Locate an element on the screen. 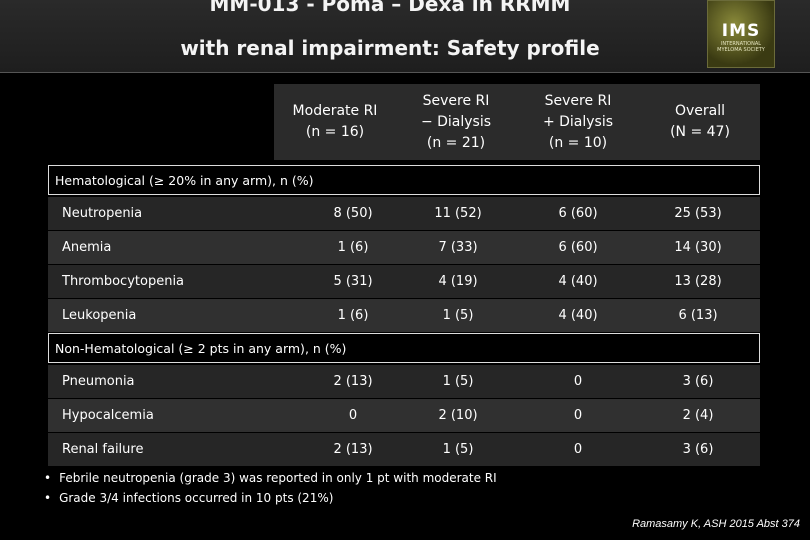 The width and height of the screenshot is (810, 540). column-header-moderate-ri: Moderate RI (n = 16) is located at coordinates (335, 121).